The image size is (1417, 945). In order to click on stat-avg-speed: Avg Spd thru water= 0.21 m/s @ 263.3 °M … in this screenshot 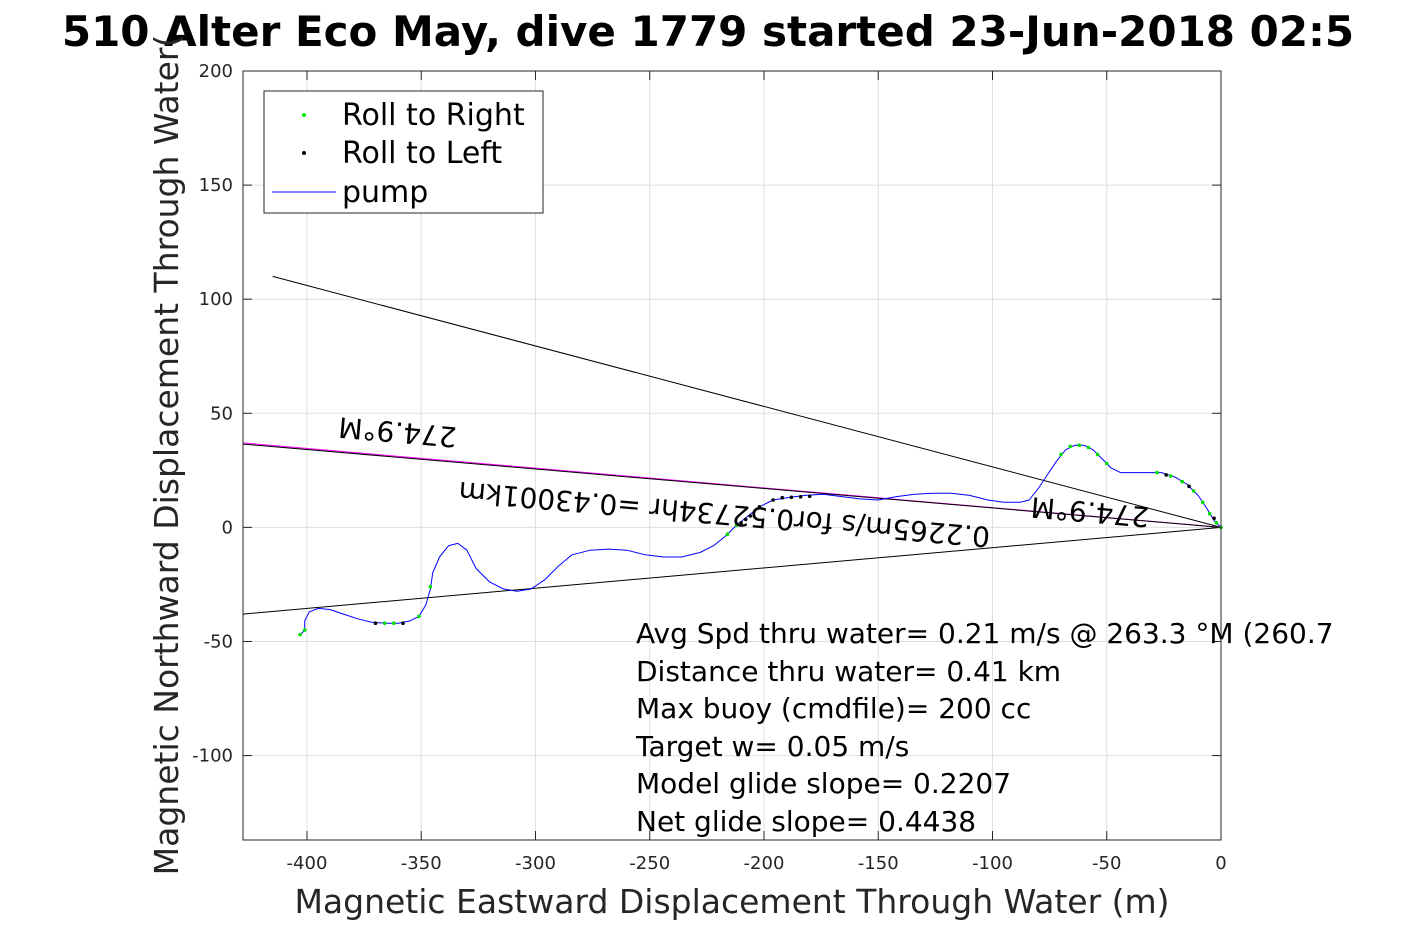, I will do `click(985, 633)`.